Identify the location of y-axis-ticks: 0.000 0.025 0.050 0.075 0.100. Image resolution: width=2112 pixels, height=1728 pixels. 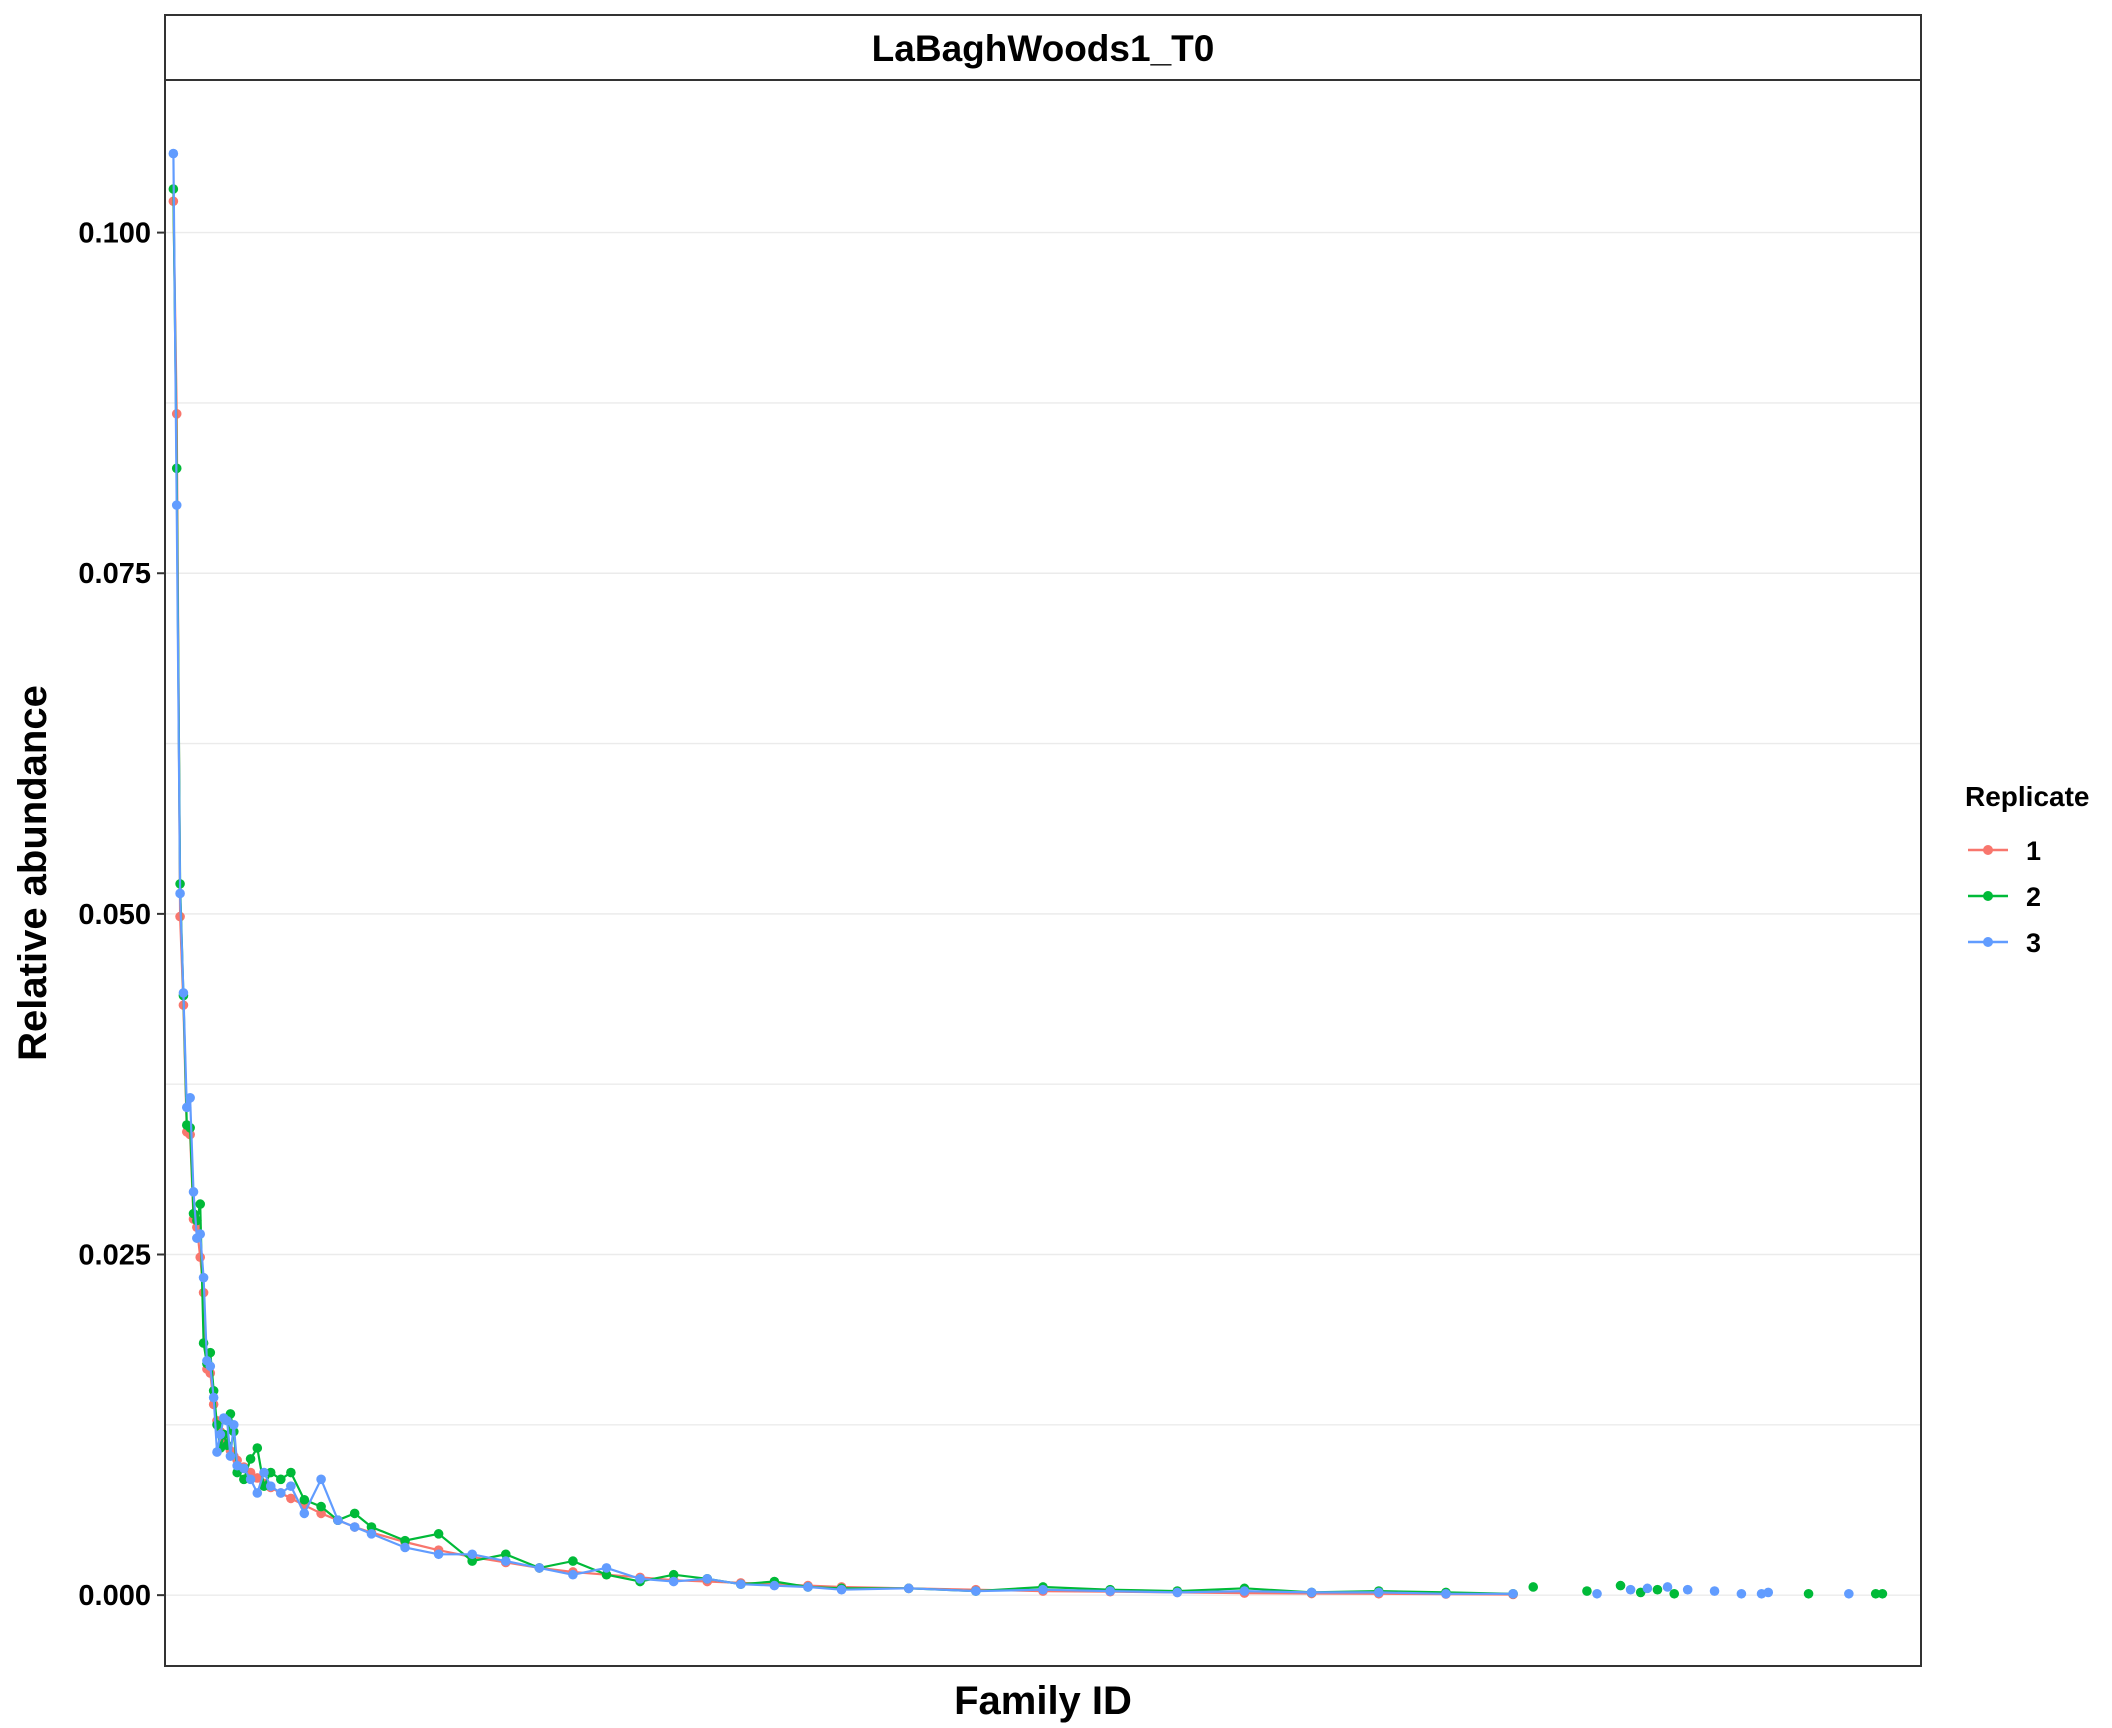
(121, 915).